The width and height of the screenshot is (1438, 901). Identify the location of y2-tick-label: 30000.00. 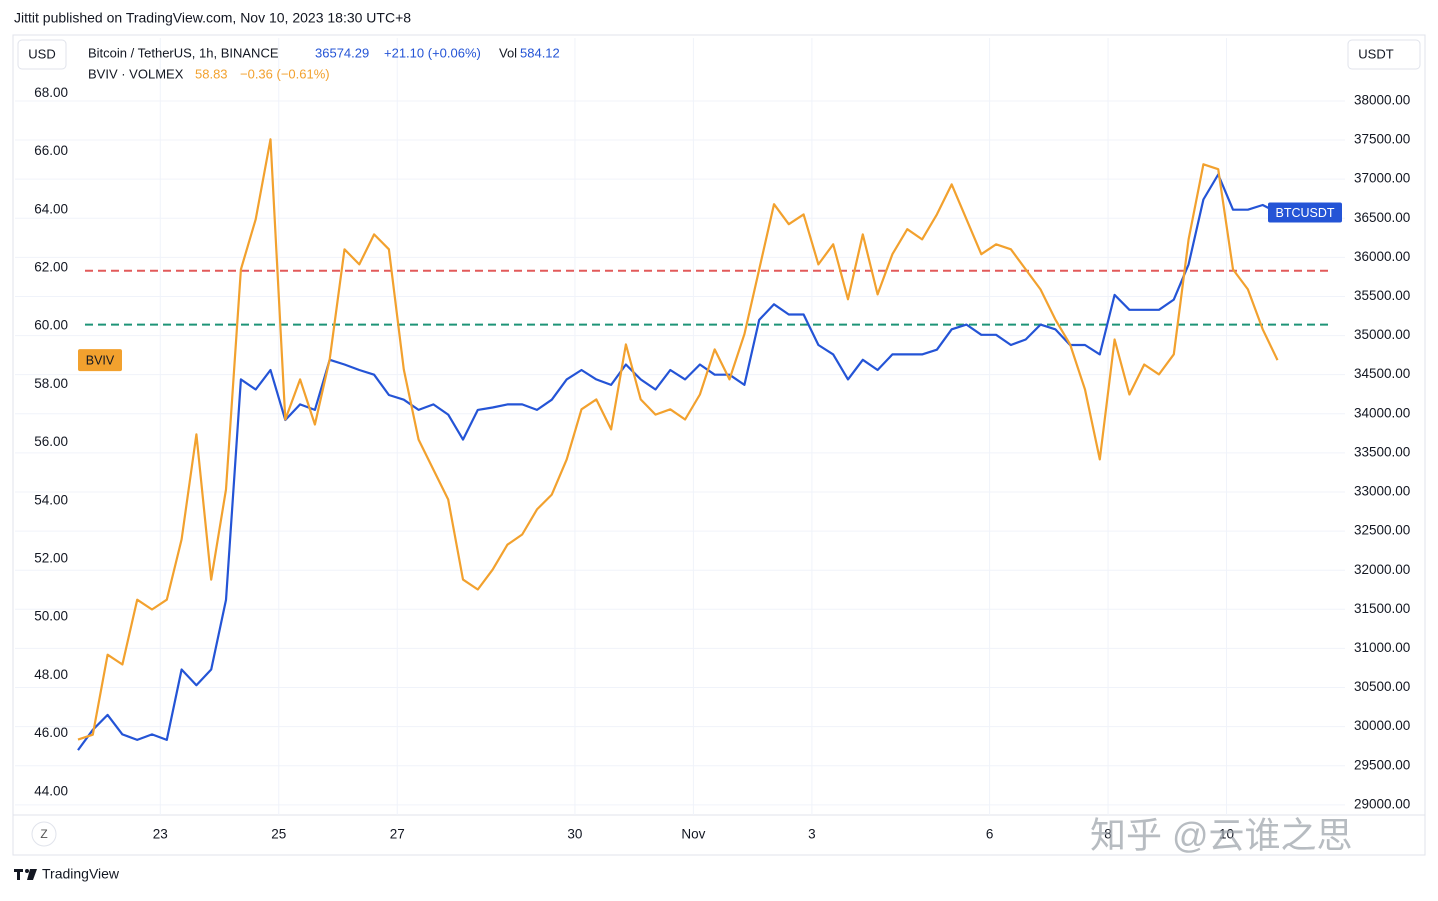
(1382, 725).